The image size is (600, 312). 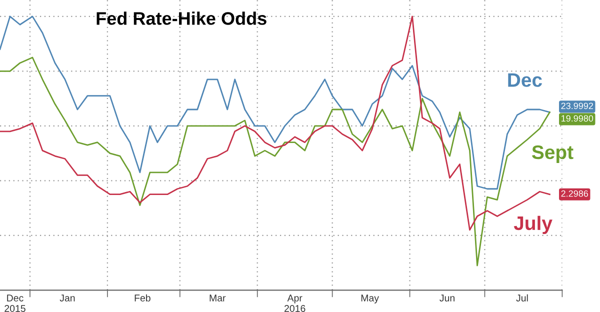 I want to click on series-label: July, so click(x=533, y=225).